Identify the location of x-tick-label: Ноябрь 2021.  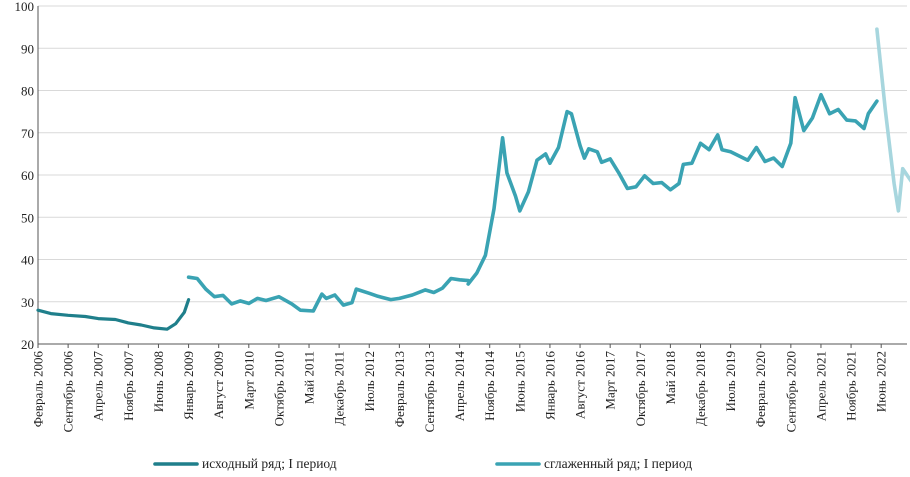
(851, 386).